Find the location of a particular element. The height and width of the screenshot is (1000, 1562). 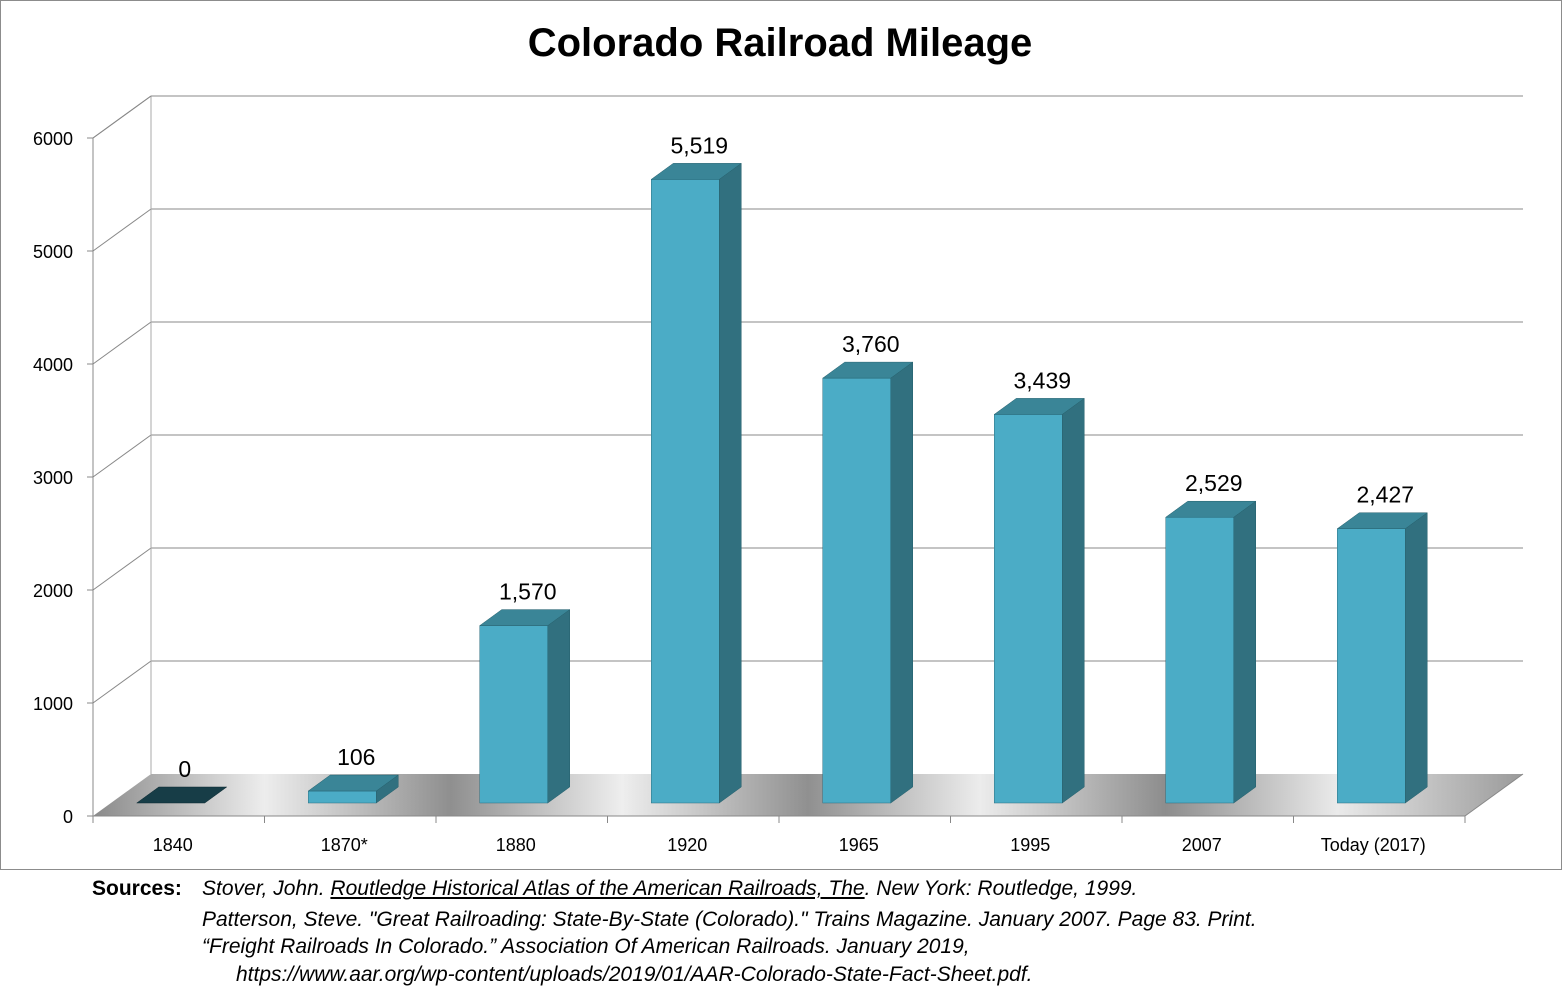

data-label: 3,760 is located at coordinates (871, 344).